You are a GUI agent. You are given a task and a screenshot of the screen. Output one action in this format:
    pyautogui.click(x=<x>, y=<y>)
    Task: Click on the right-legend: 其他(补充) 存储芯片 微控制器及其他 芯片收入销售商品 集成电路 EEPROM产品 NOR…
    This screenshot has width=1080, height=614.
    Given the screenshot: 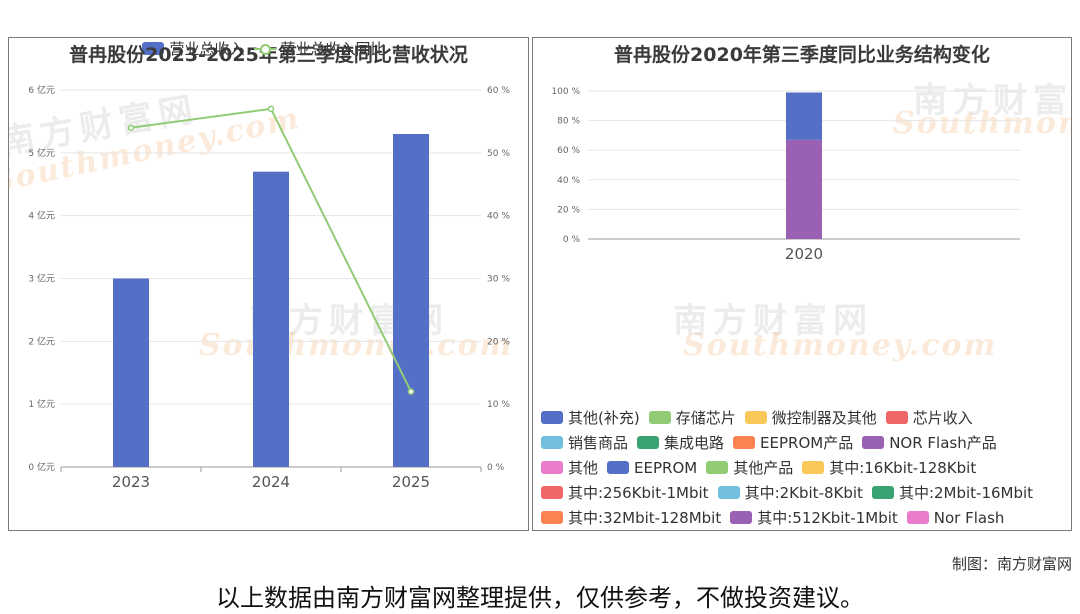 What is the action you would take?
    pyautogui.click(x=791, y=467)
    